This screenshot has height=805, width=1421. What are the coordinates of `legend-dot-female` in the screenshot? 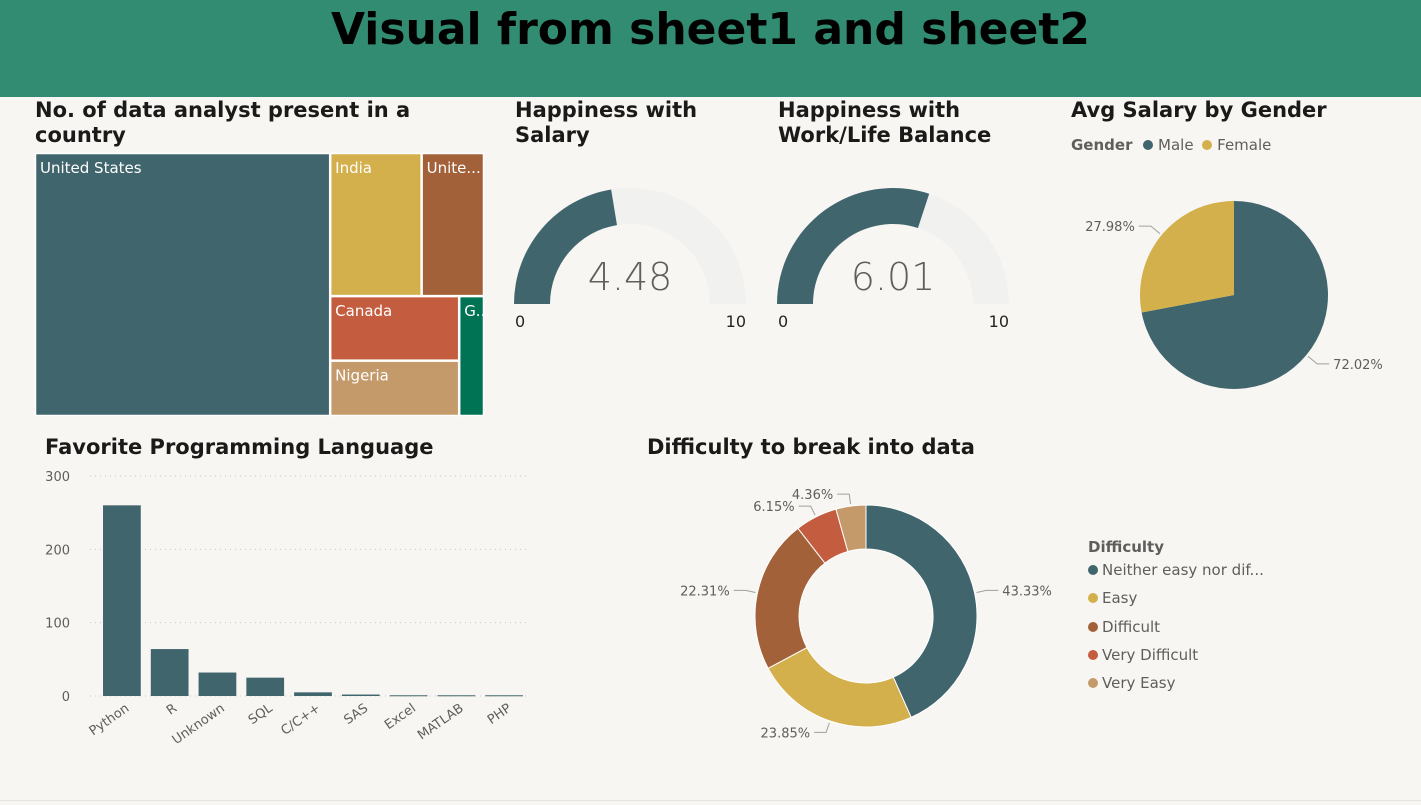 It's located at (1207, 145).